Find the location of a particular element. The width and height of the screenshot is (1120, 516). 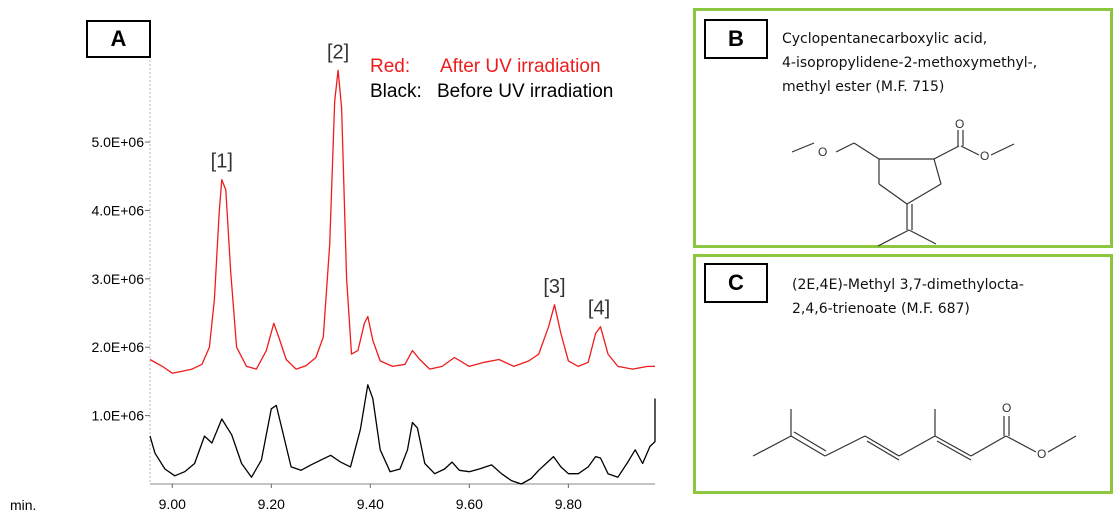

panel-b-structure: O O O is located at coordinates (903, 182).